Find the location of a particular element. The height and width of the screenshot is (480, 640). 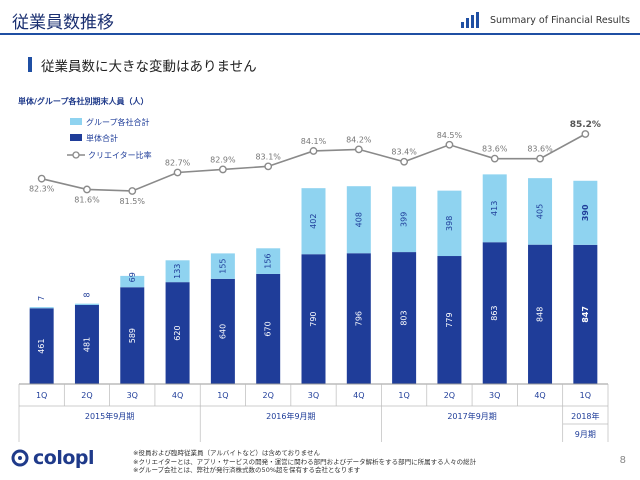

data-label: 390 is located at coordinates (585, 212).